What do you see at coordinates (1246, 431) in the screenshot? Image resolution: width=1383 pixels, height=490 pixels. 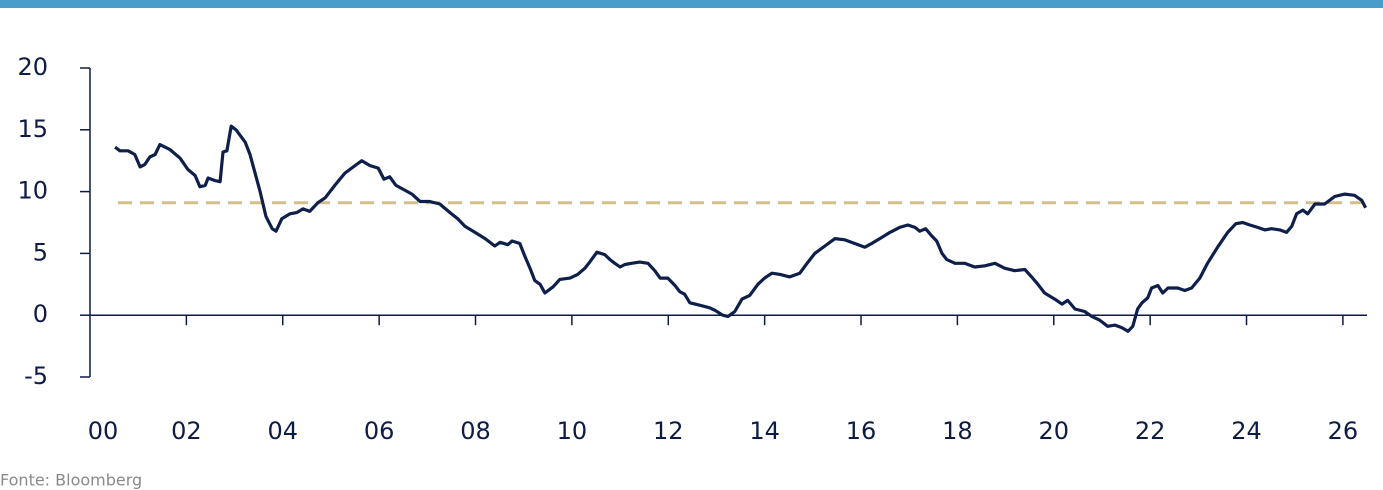 I see `x-tick-label: 24` at bounding box center [1246, 431].